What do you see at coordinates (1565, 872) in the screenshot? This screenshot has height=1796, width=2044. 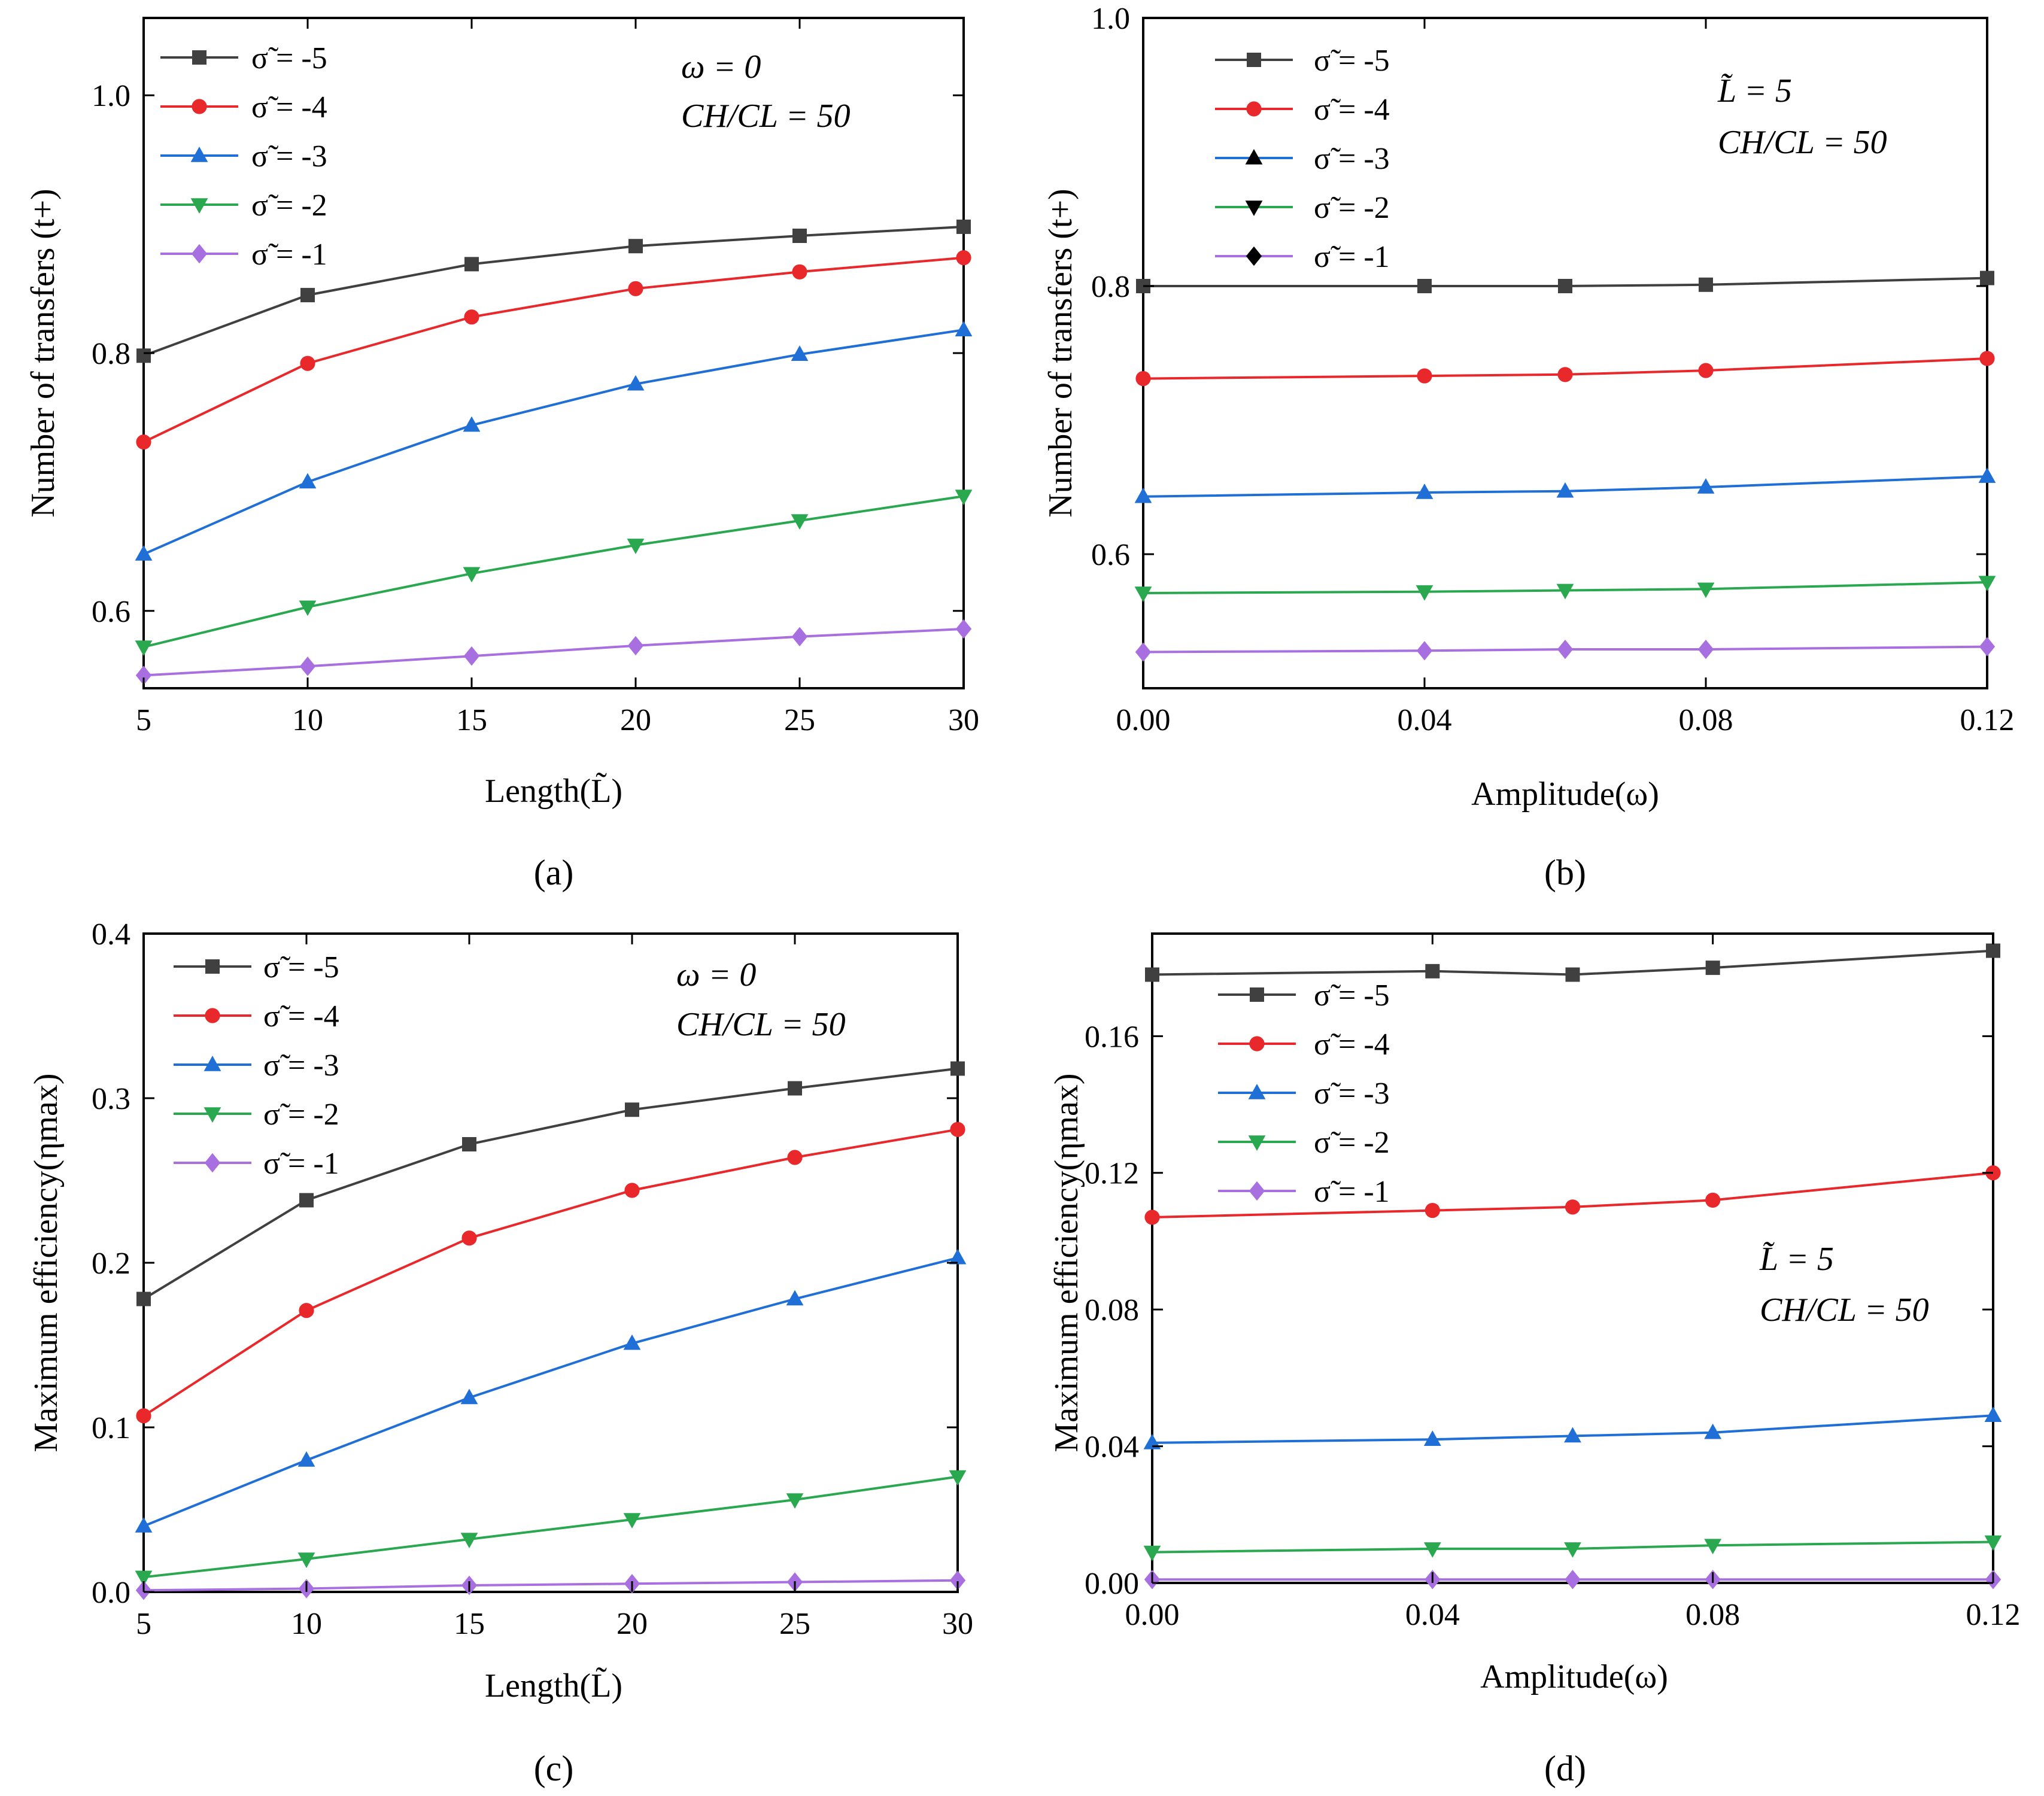 I see `panel-label: (b)` at bounding box center [1565, 872].